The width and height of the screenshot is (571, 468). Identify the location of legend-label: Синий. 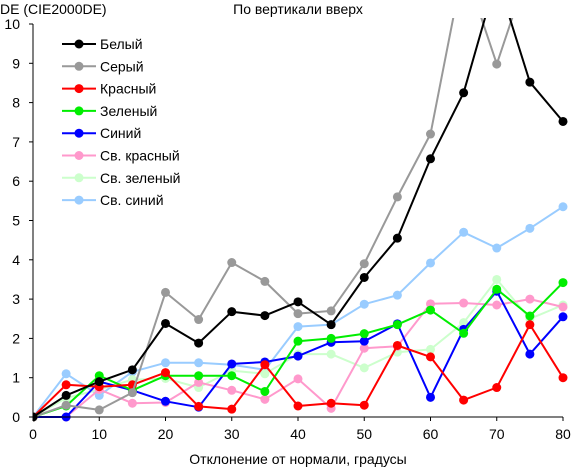
(120, 133).